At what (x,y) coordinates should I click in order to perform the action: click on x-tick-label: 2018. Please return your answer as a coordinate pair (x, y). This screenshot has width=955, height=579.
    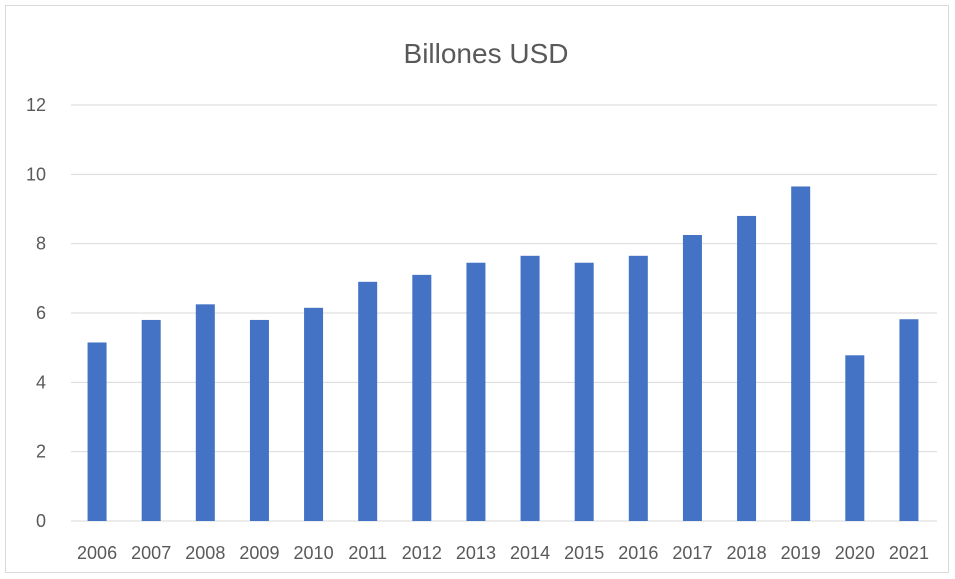
    Looking at the image, I should click on (747, 553).